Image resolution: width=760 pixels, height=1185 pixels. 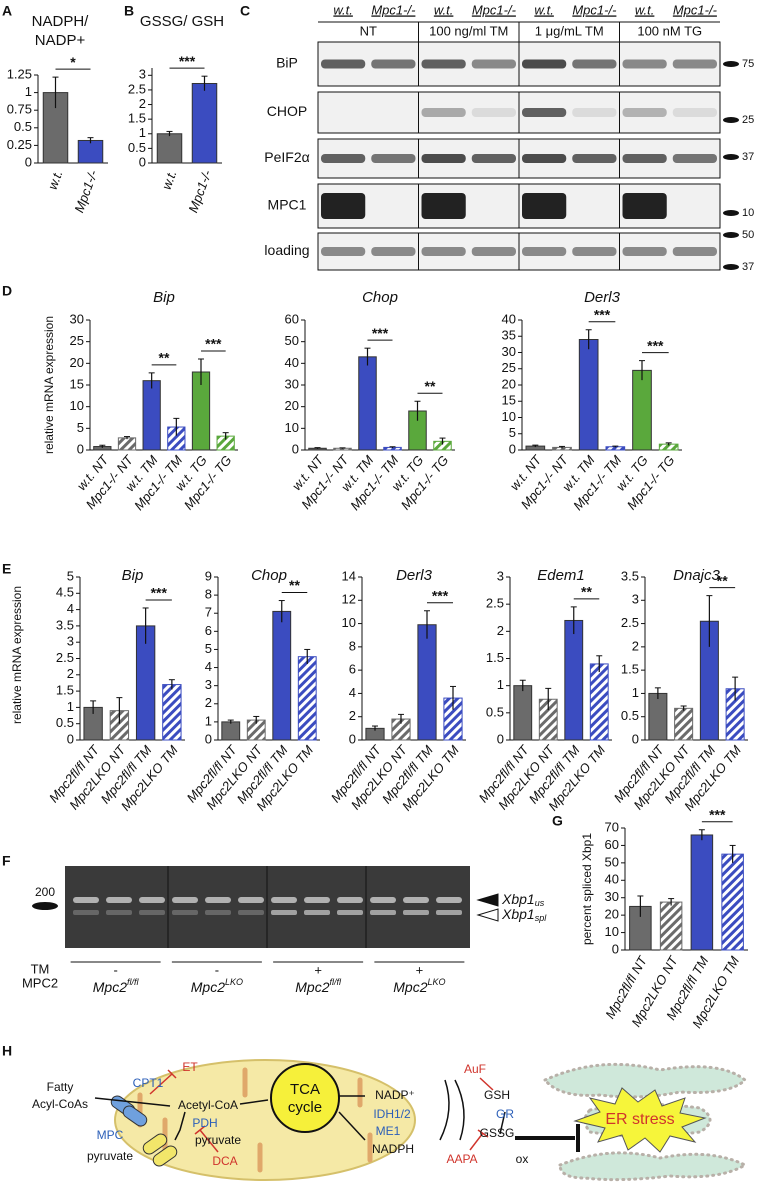 I want to click on x-tick-label: w.t., so click(x=55, y=179).